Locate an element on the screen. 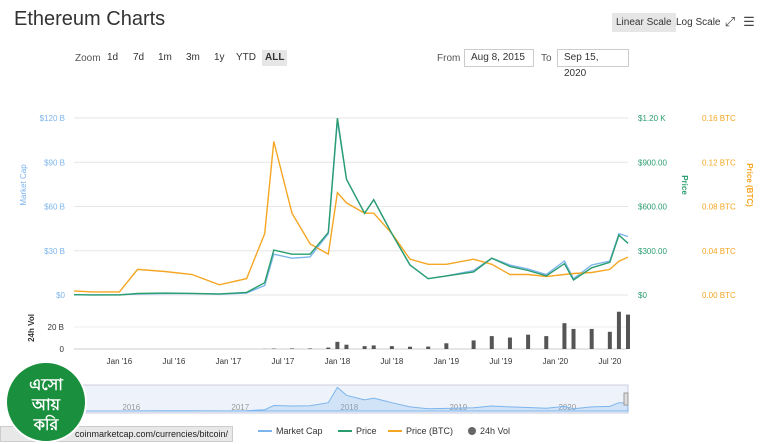  market-cap-axis-ticks: $0 $30 B $60 B $90 B $120 B is located at coordinates (53, 207).